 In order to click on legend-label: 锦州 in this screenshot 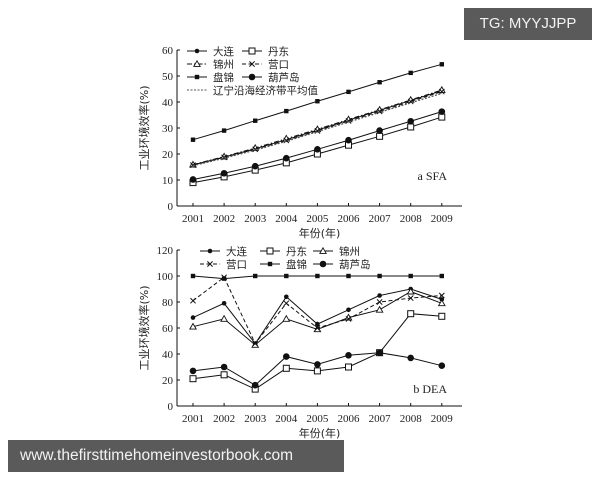, I will do `click(349, 251)`.